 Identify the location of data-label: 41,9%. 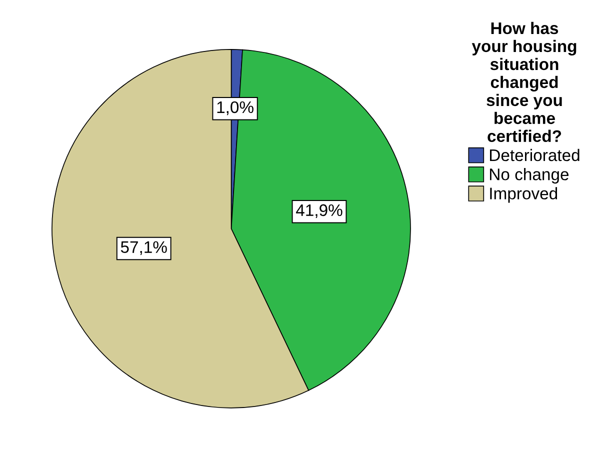
(319, 211).